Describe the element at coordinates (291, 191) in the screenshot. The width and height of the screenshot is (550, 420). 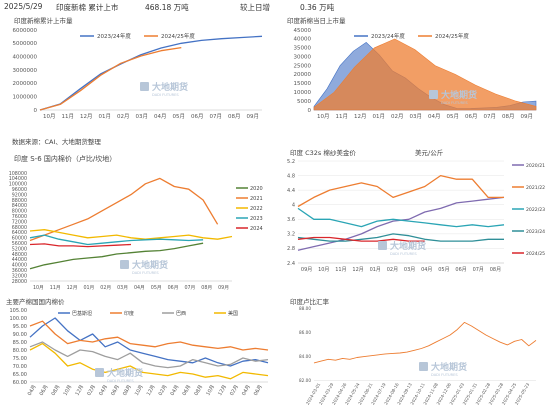
I see `y-tick-label: 4.4` at that location.